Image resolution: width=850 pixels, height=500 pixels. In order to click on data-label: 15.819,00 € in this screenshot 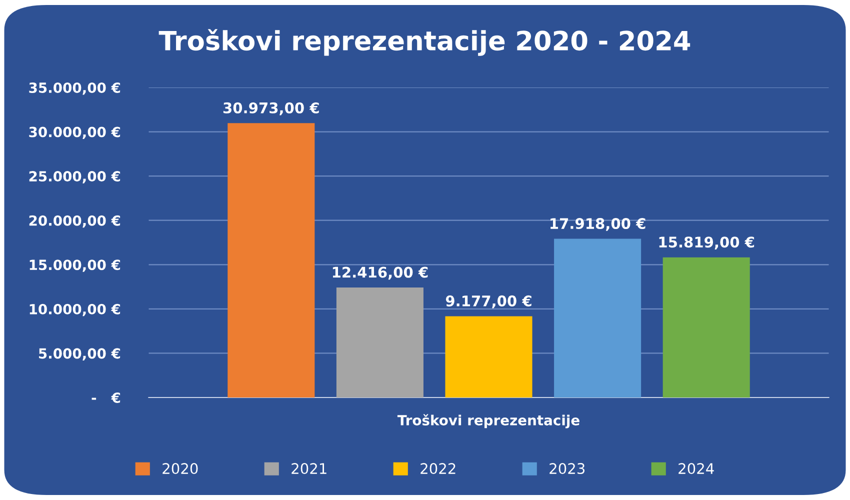, I will do `click(706, 243)`.